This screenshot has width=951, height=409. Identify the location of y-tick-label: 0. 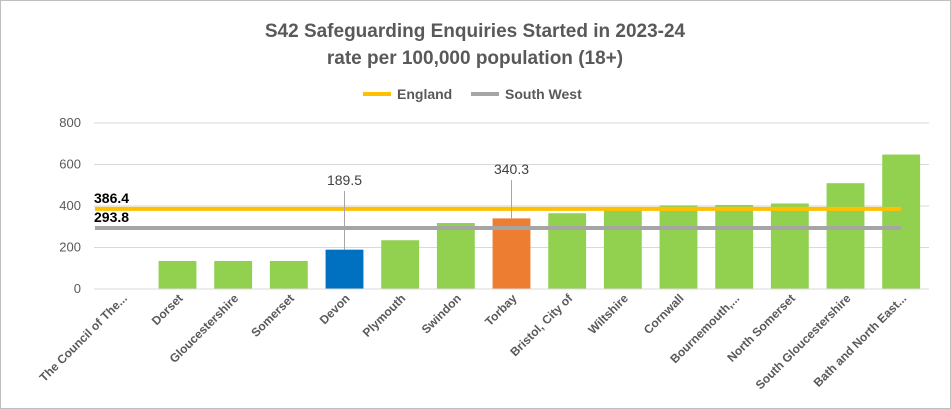
(77, 288).